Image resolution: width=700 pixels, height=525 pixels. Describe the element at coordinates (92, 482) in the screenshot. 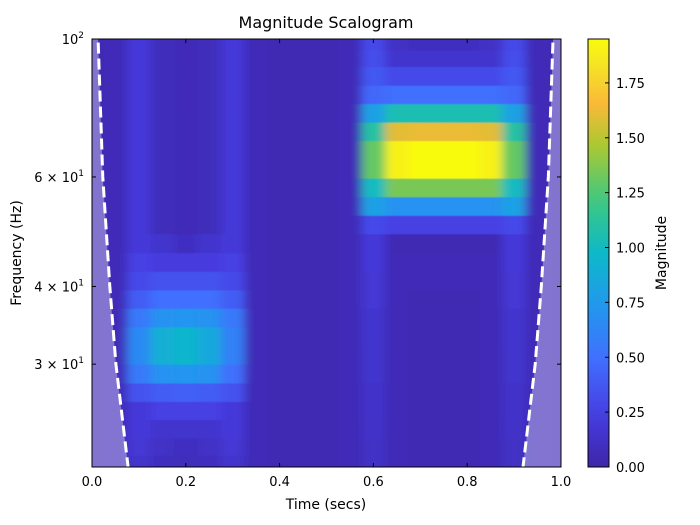

I see `x-tick-label: 0.0` at that location.